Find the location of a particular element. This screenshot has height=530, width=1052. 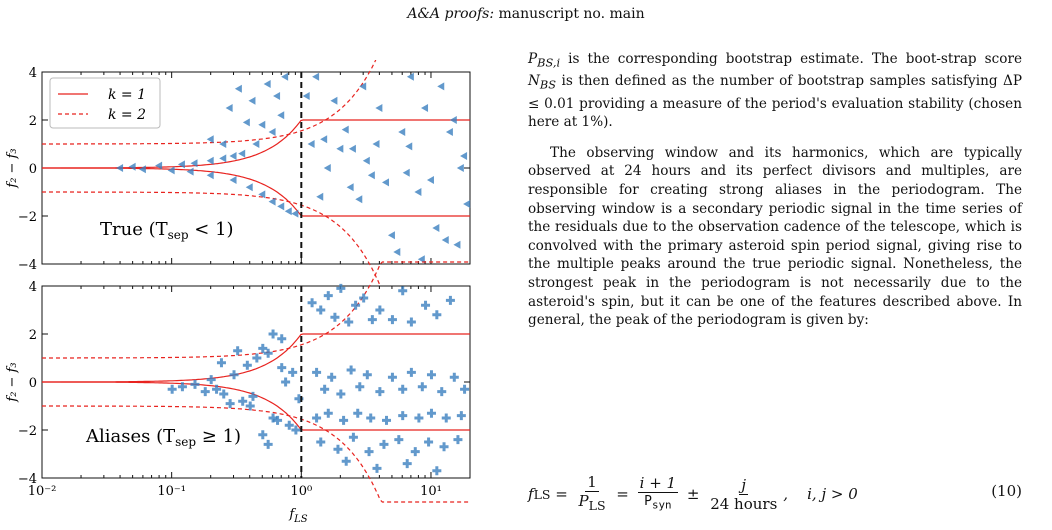

n-bs-symbol: N is located at coordinates (534, 81).